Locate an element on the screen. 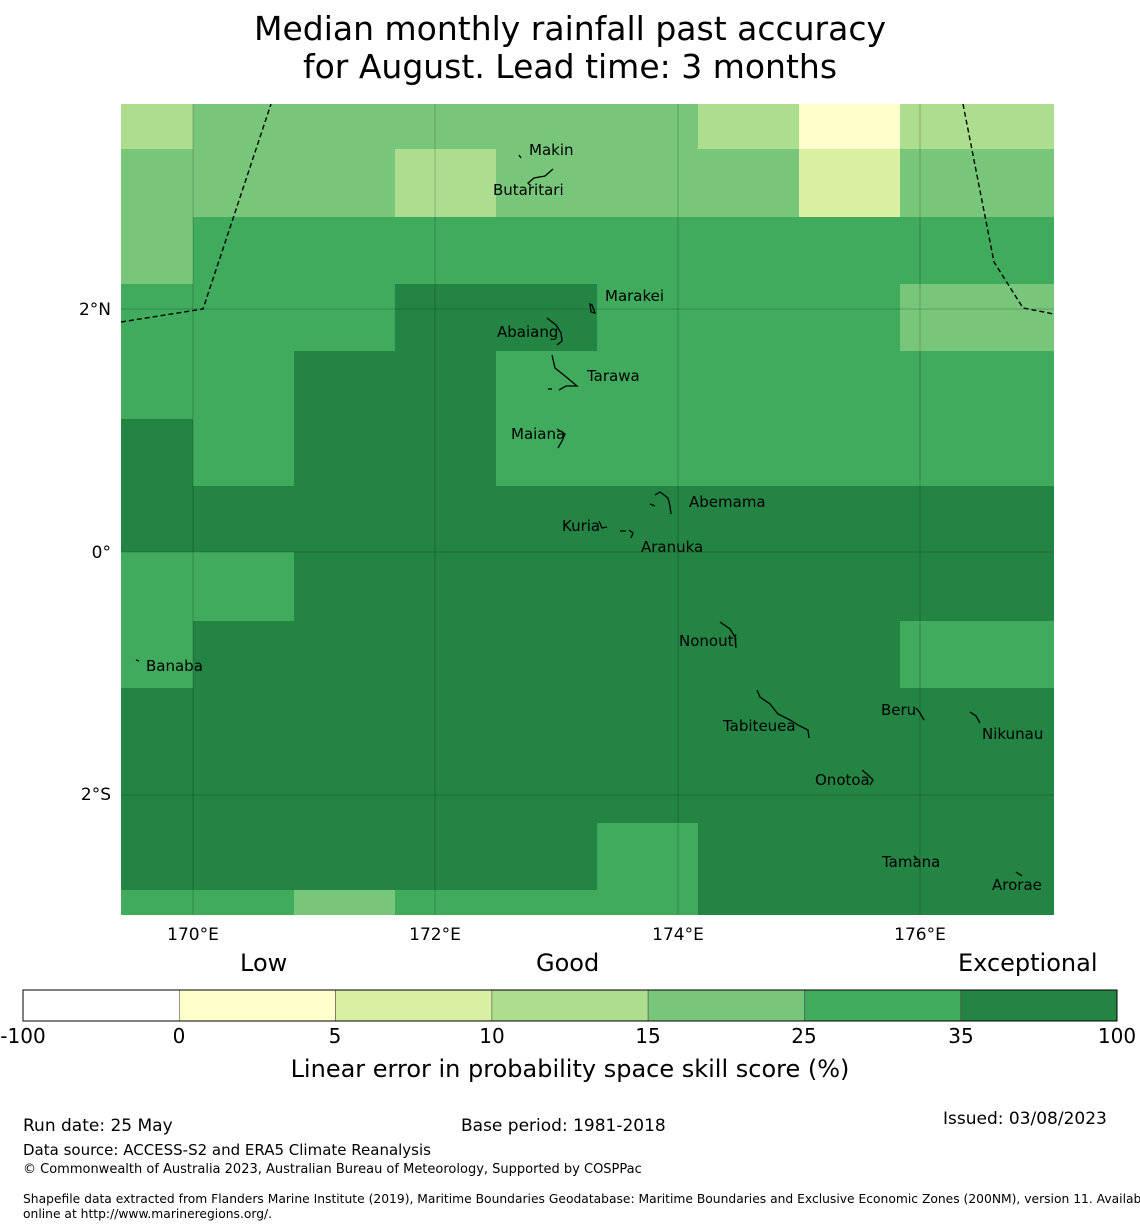 This screenshot has height=1230, width=1140. makin-outline is located at coordinates (520, 156).